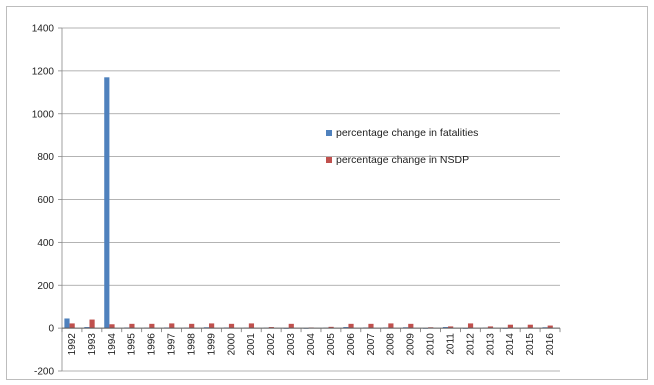 Image resolution: width=654 pixels, height=385 pixels. What do you see at coordinates (67, 323) in the screenshot?
I see `bar-fatalities-1992` at bounding box center [67, 323].